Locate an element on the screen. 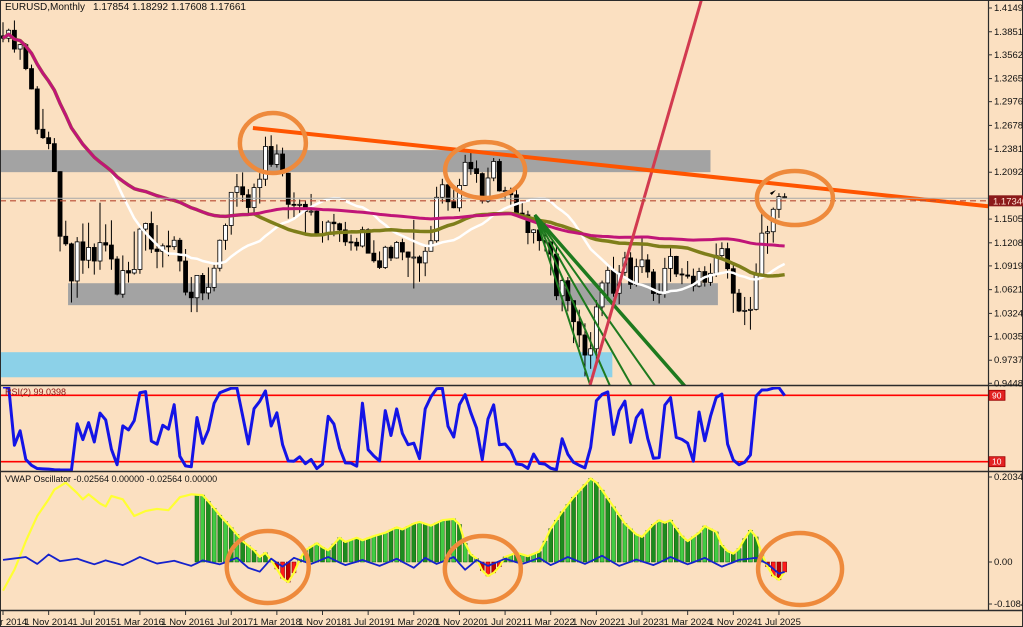 This screenshot has width=1023, height=627. time-axis-label: 1 Mar 2020 is located at coordinates (414, 622).